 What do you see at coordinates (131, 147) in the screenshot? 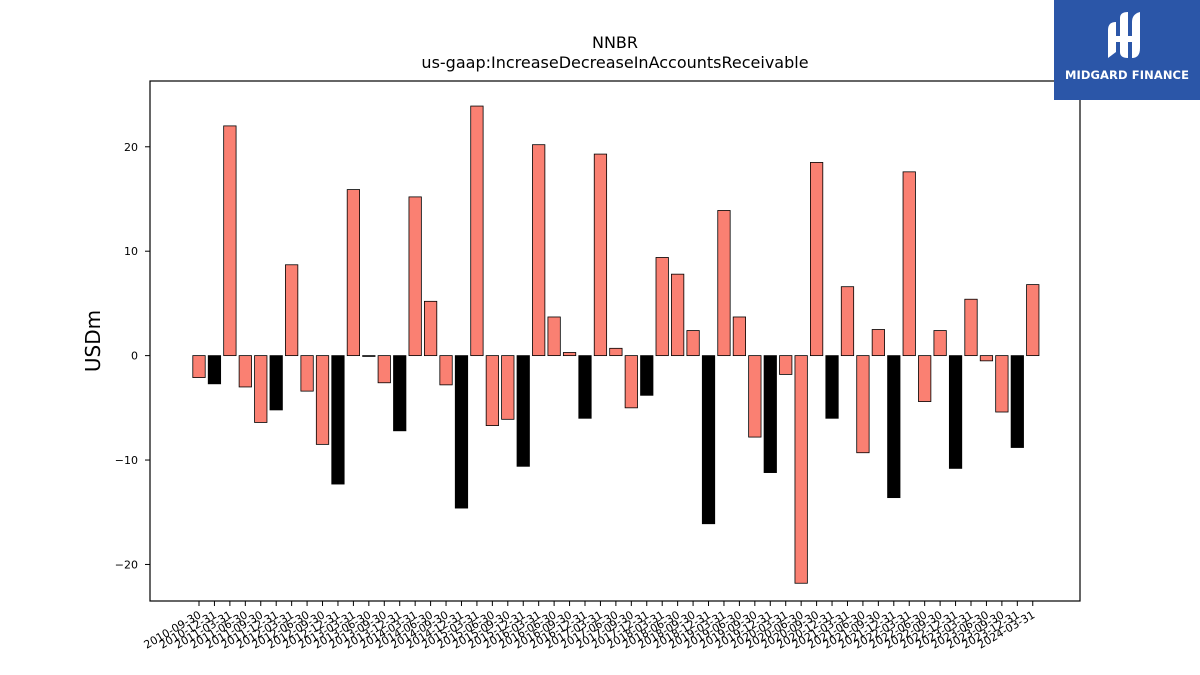
I see `y-tick-label: 20` at bounding box center [131, 147].